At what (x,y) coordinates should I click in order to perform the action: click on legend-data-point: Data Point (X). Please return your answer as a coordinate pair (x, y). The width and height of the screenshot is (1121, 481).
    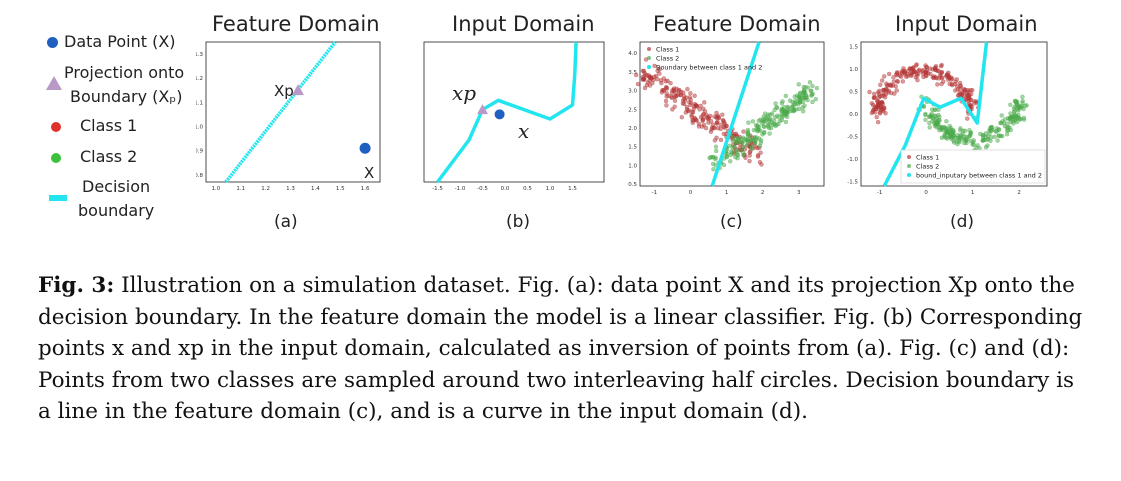
    Looking at the image, I should click on (120, 41).